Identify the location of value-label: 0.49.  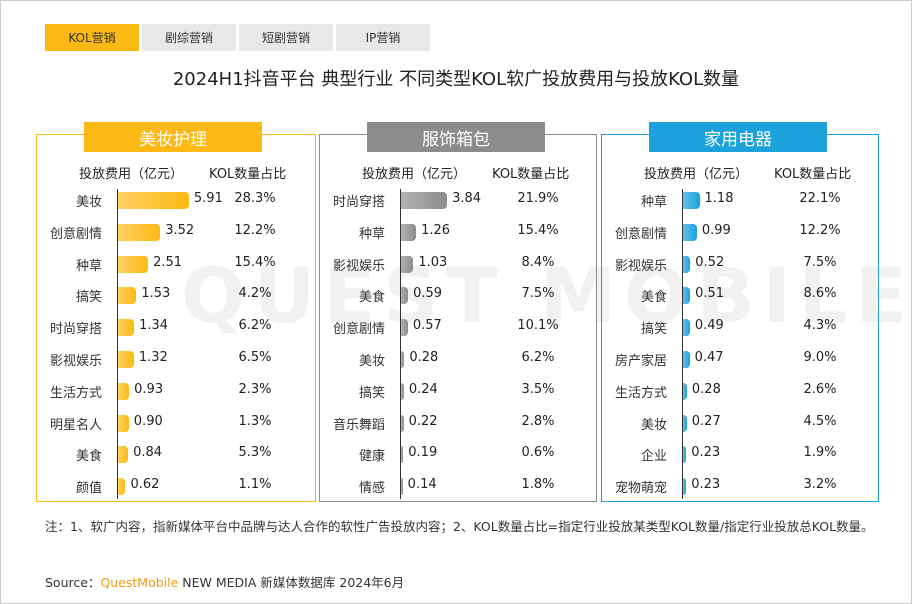
(709, 326).